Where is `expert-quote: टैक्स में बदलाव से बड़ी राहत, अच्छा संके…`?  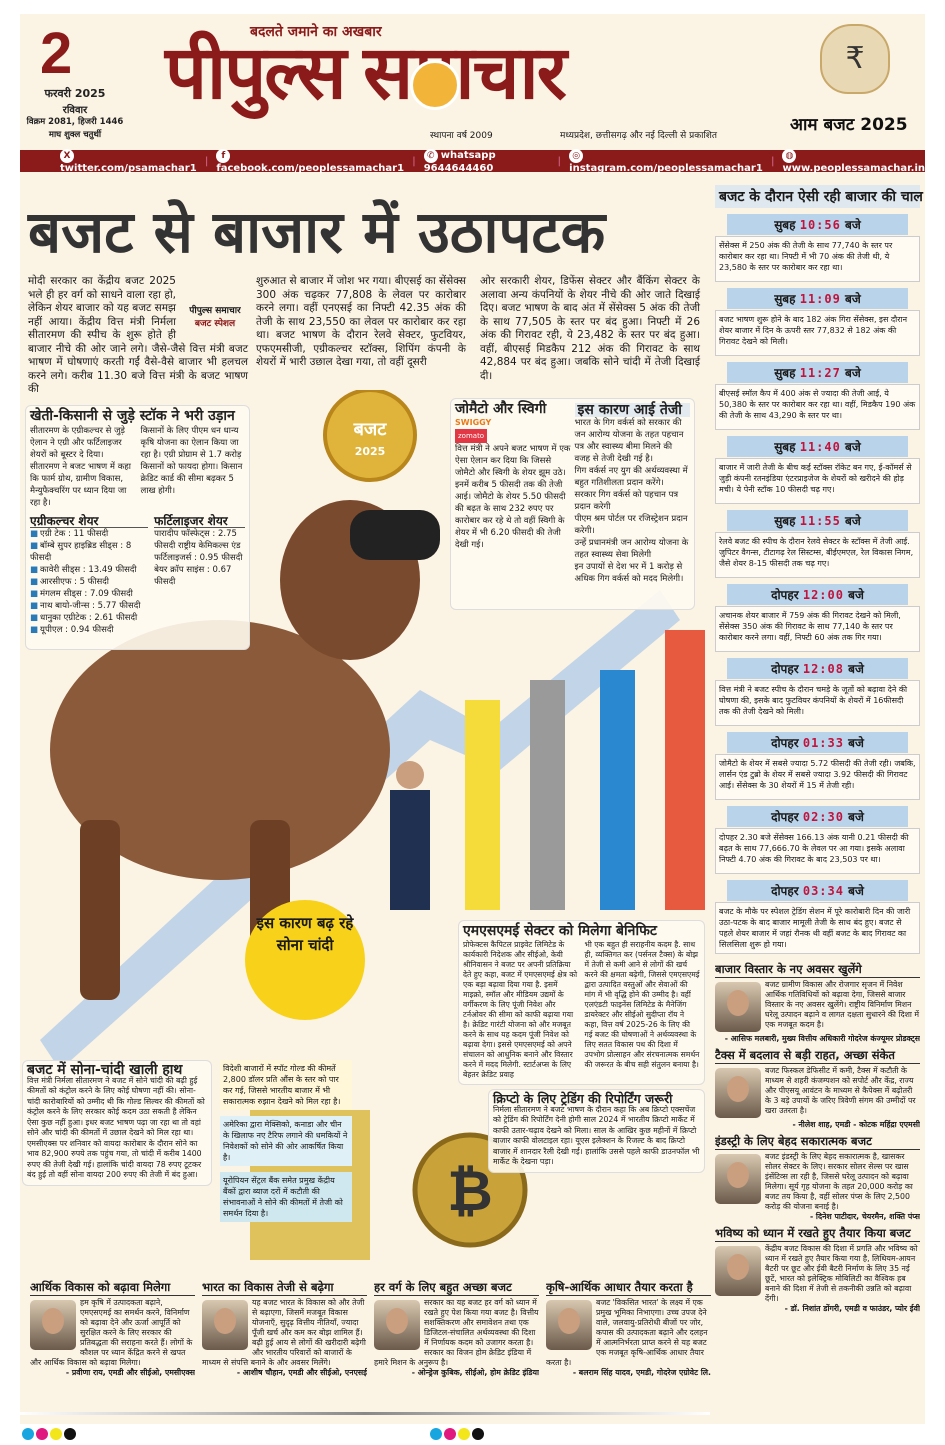
expert-quote: टैक्स में बदलाव से बड़ी राहत, अच्छा संके… is located at coordinates (817, 1089).